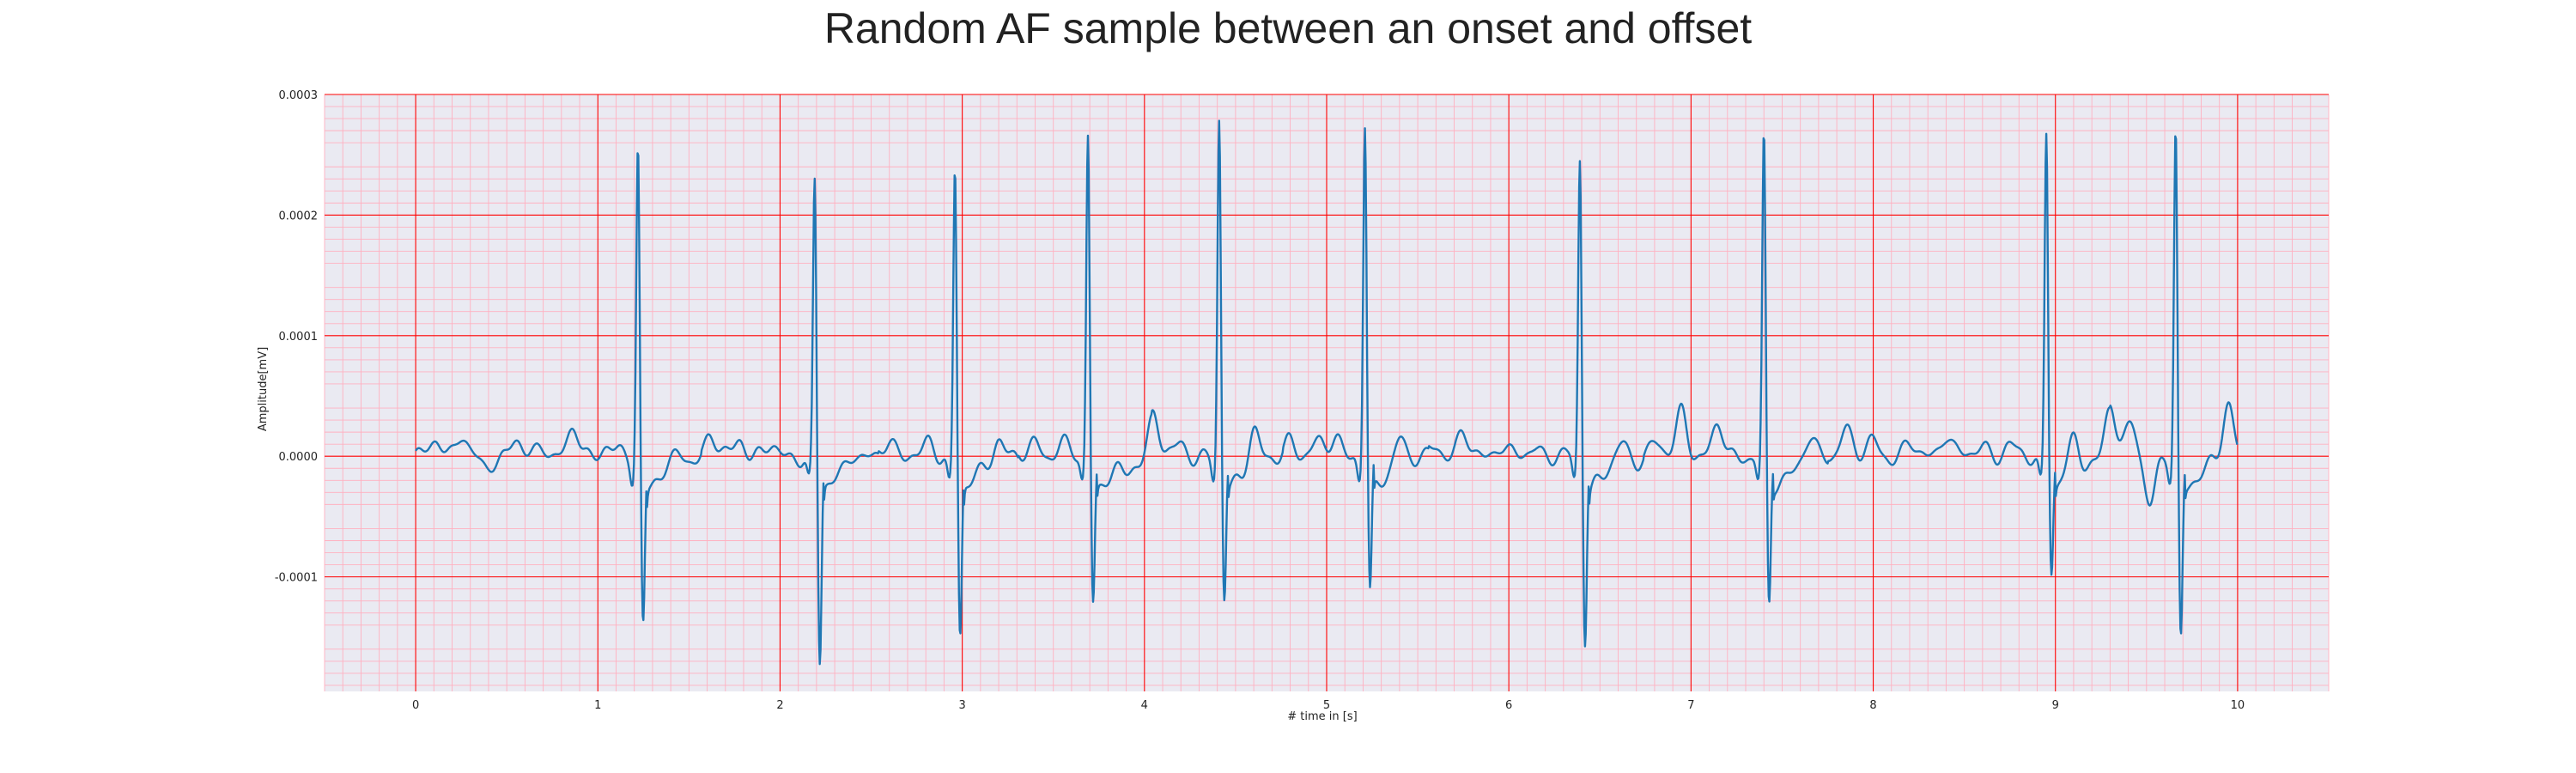  I want to click on y-axis-ticks: -0.0001 0.0000 0.0001 0.0002 0.0003, so click(296, 337).